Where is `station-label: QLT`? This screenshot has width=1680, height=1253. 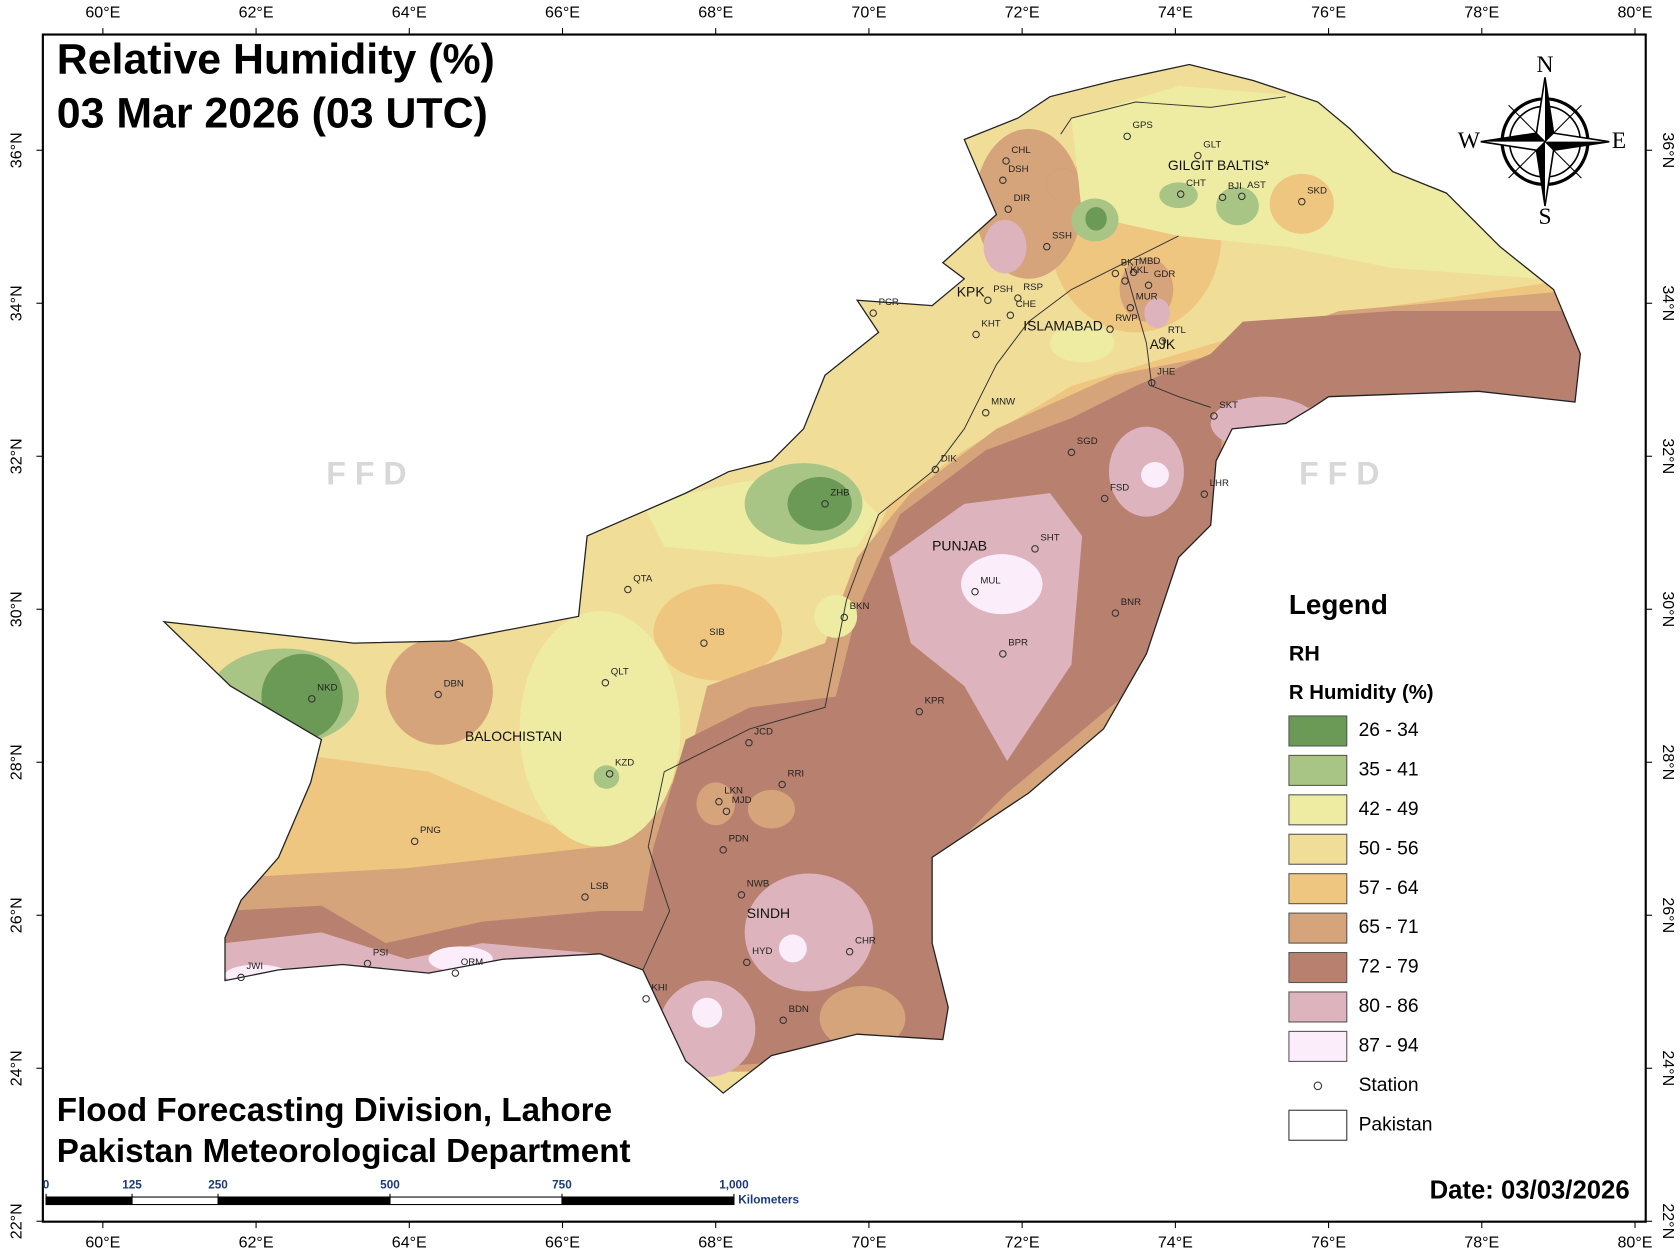
station-label: QLT is located at coordinates (620, 672).